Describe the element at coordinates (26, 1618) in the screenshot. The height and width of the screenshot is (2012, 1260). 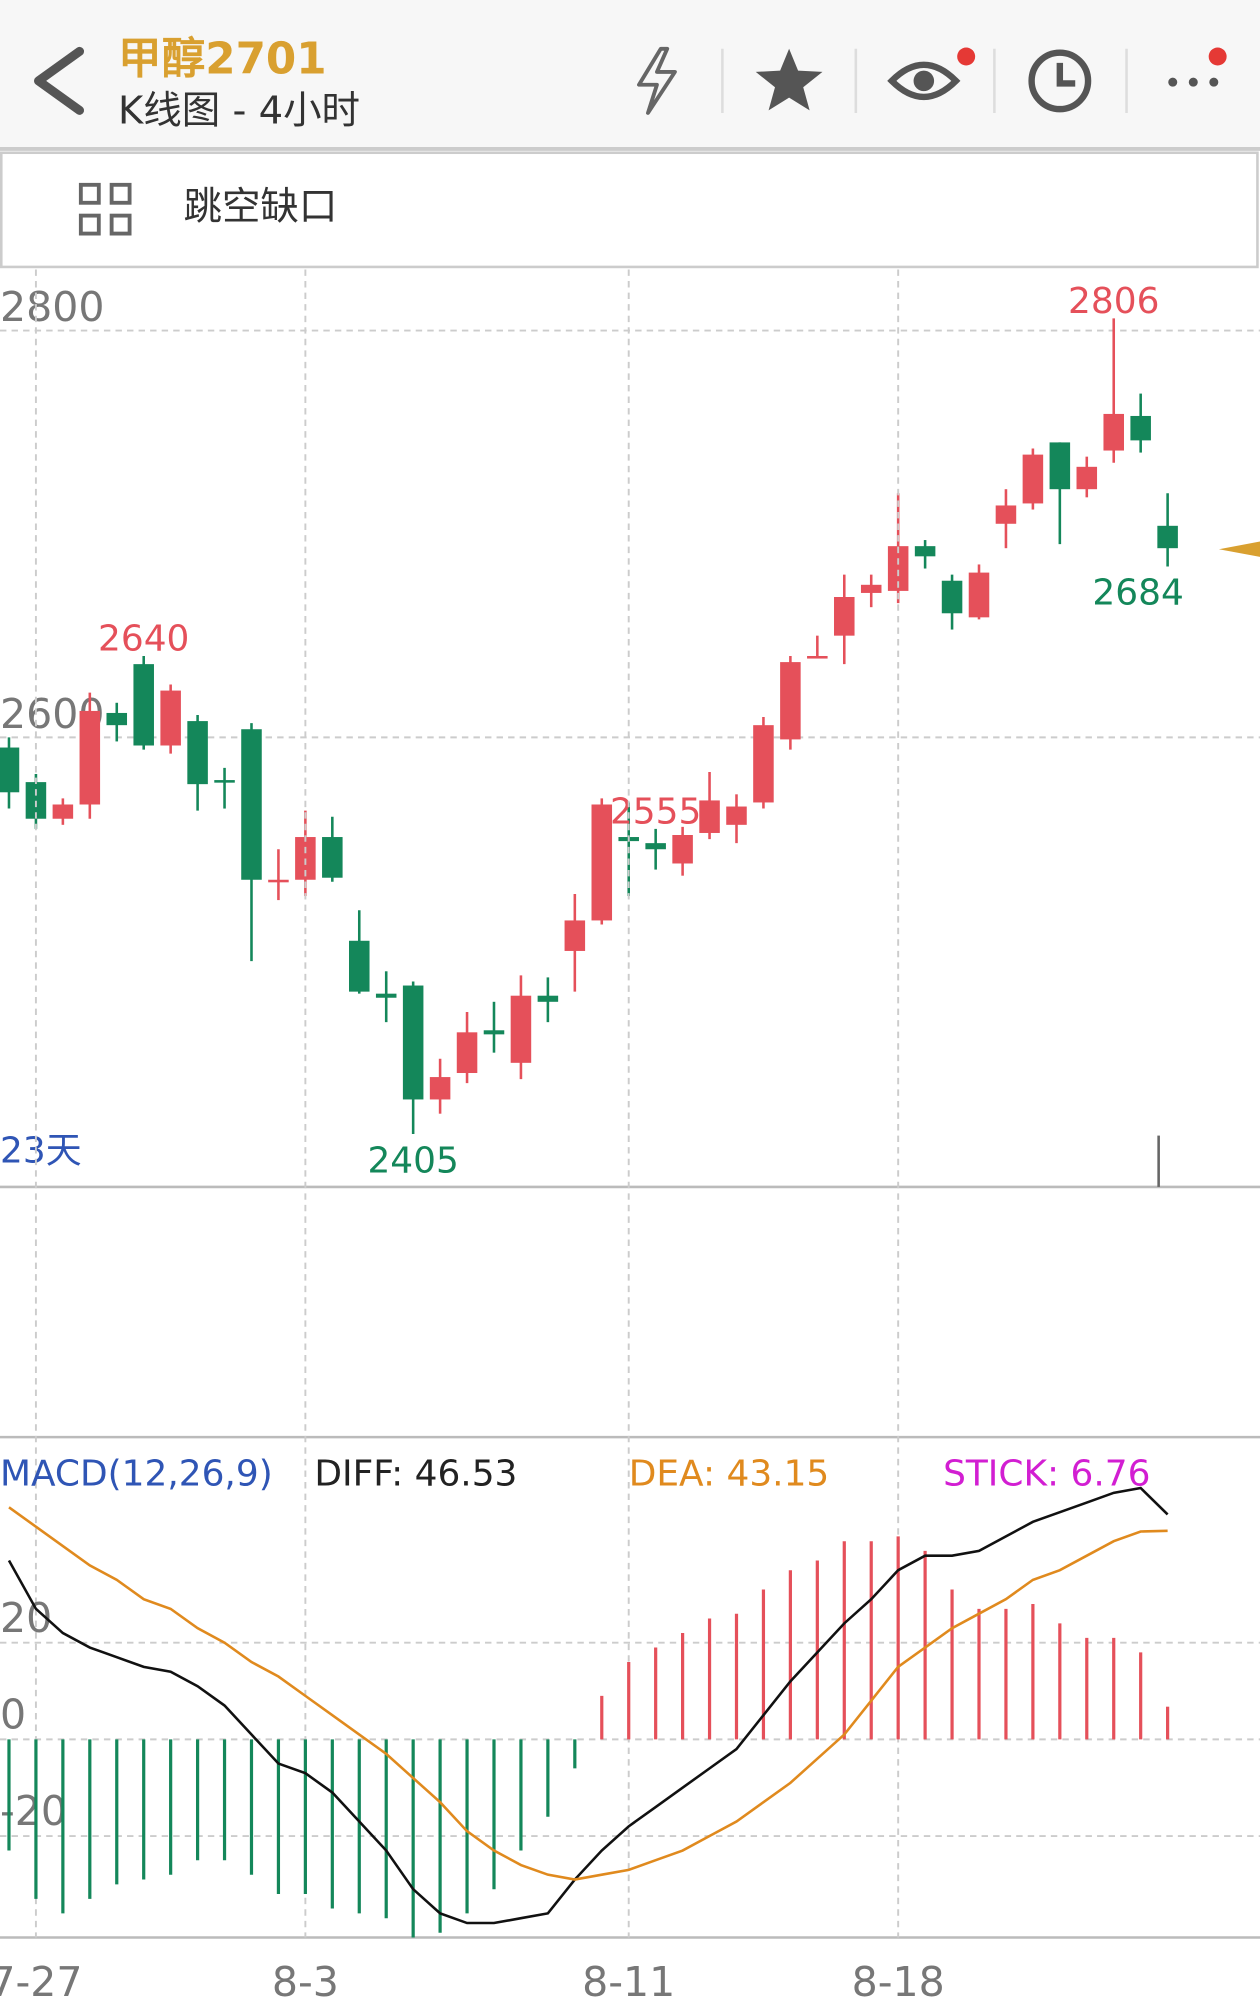
I see `y-tick-label: 20` at that location.